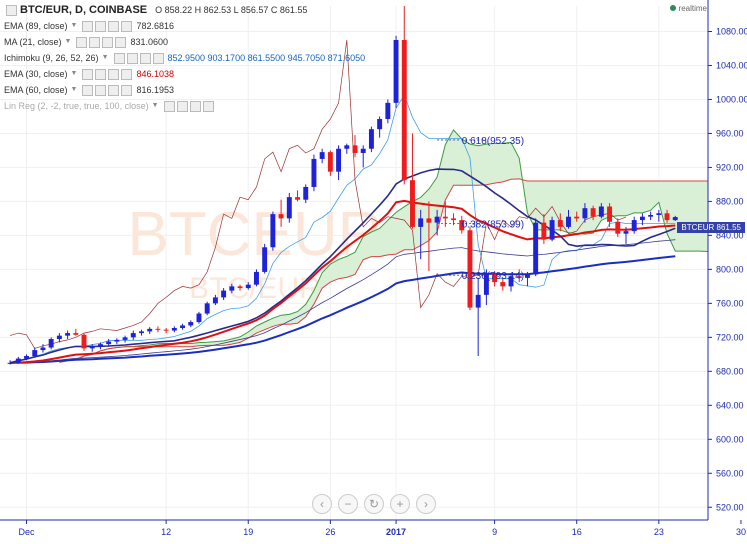 The height and width of the screenshot is (544, 747). What do you see at coordinates (184, 26) in the screenshot?
I see `indicator-row: EMA (89, close) ▼ 782.6816` at bounding box center [184, 26].